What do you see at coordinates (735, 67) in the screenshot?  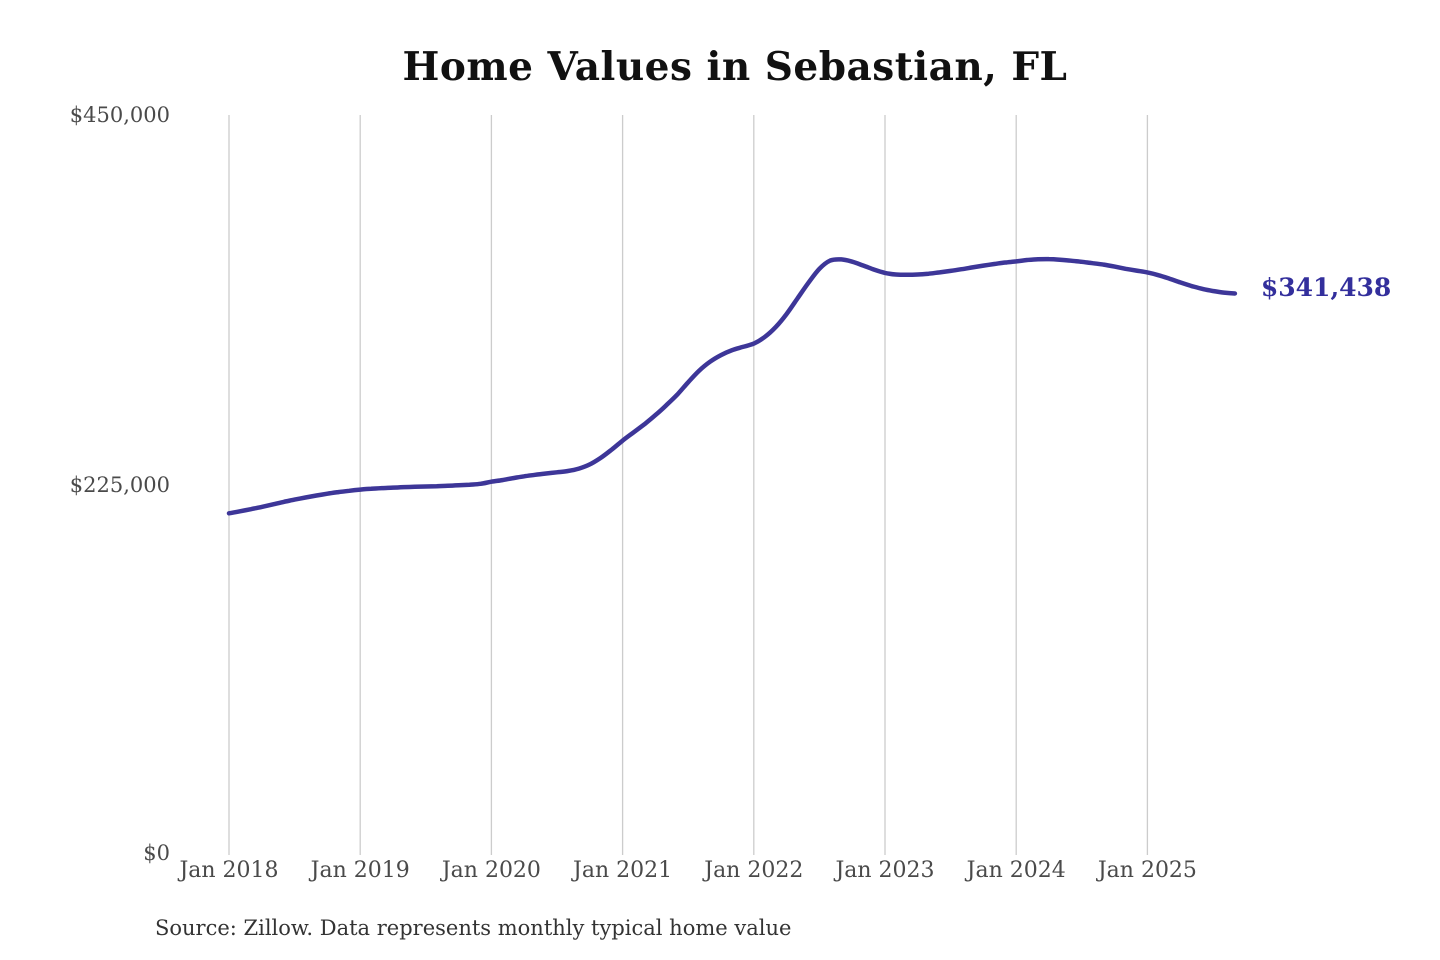 I see `chart-title: Home Values in Sebastian, FL` at bounding box center [735, 67].